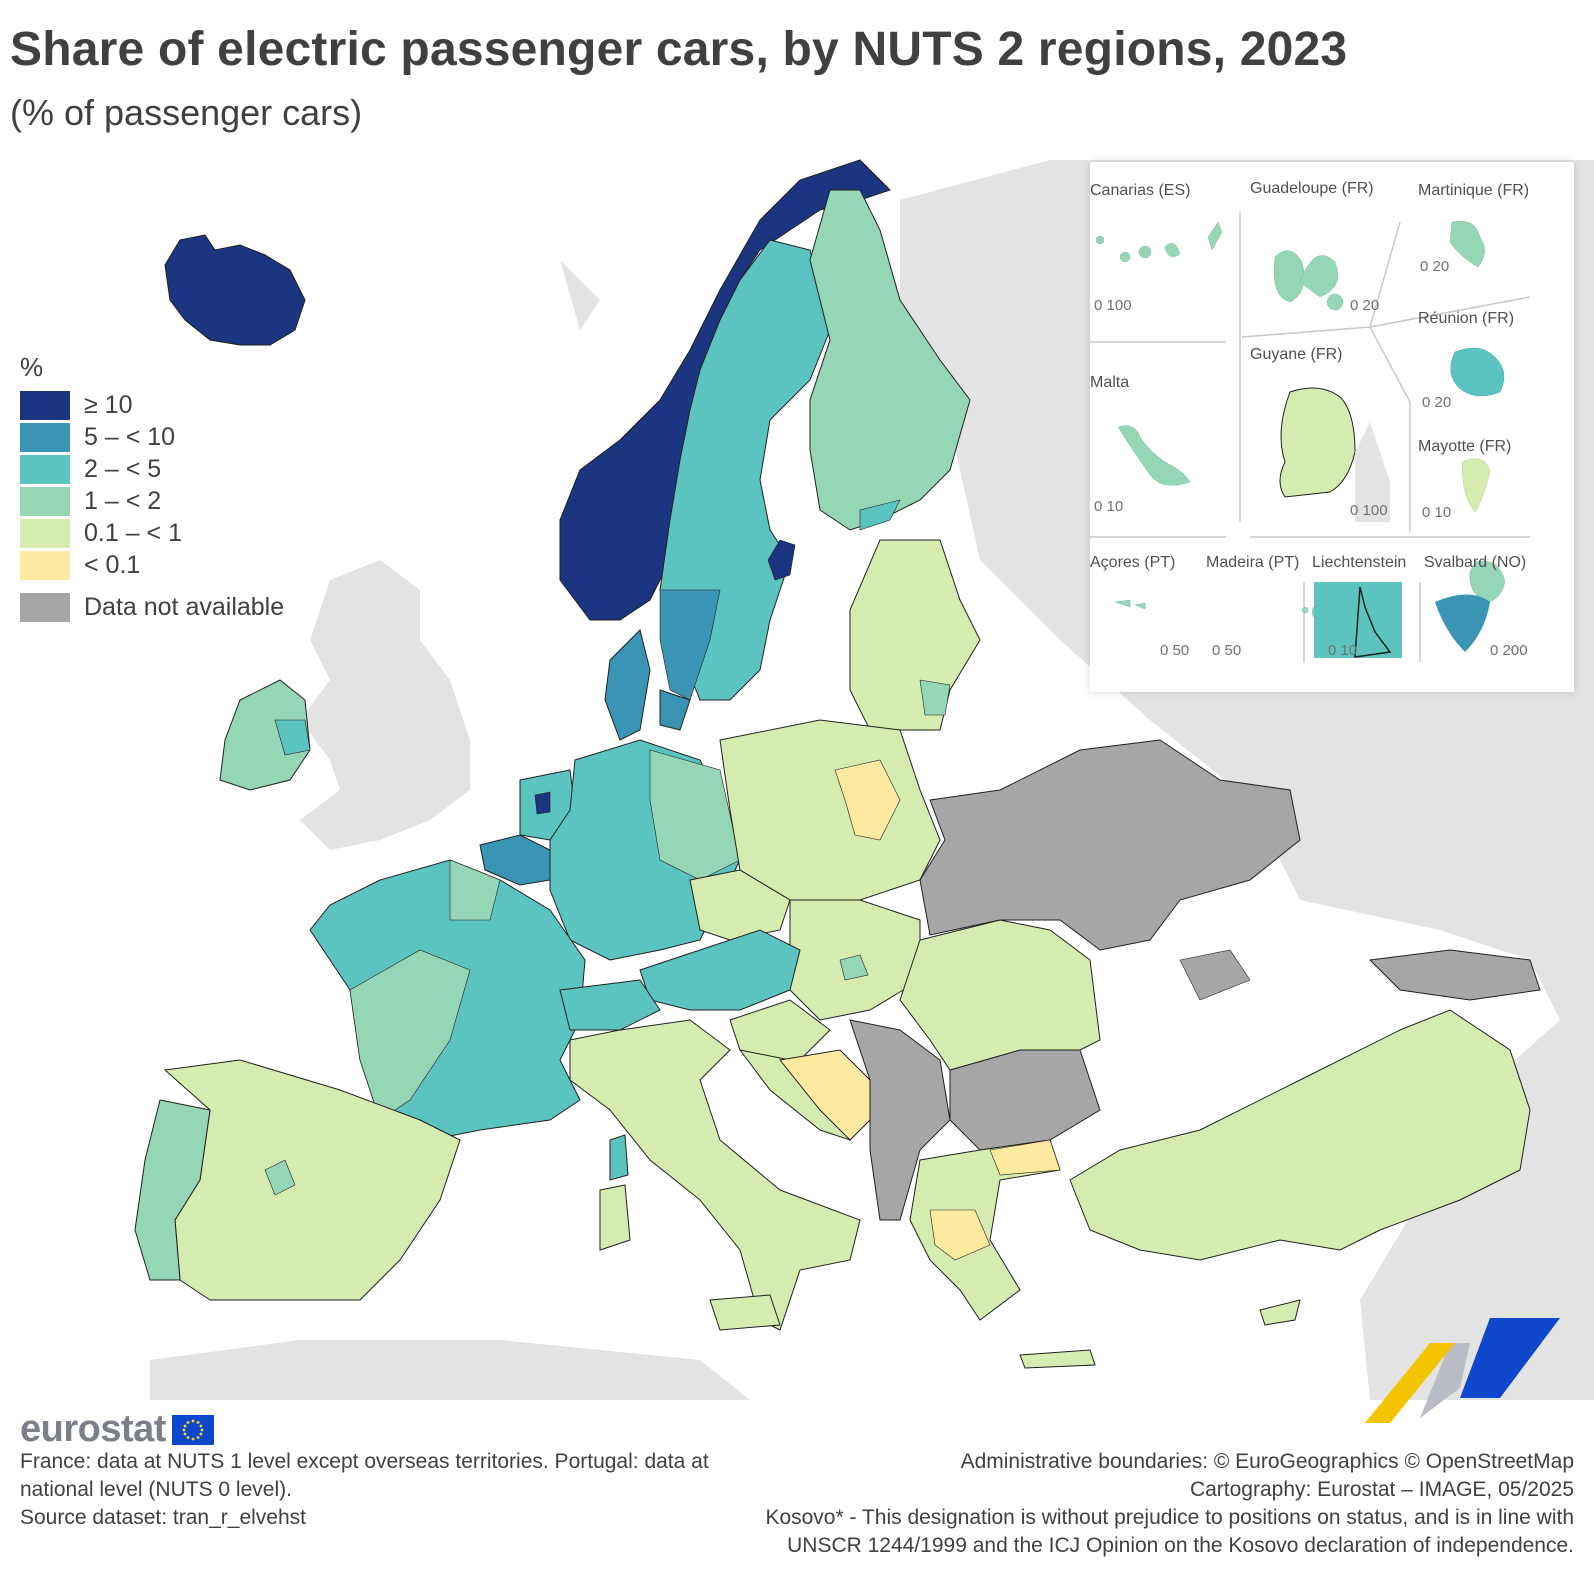 Image resolution: width=1594 pixels, height=1594 pixels. I want to click on scale-reunion: 0 20, so click(1437, 402).